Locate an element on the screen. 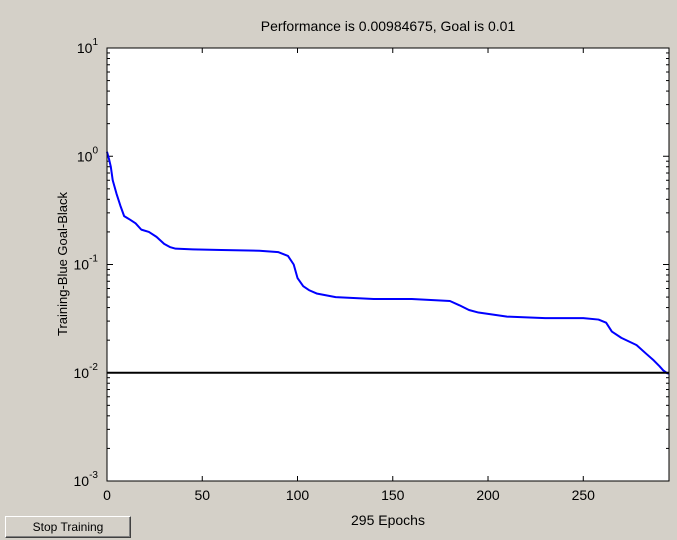 This screenshot has width=677, height=540. y-tick-label: 10¹ is located at coordinates (88, 46).